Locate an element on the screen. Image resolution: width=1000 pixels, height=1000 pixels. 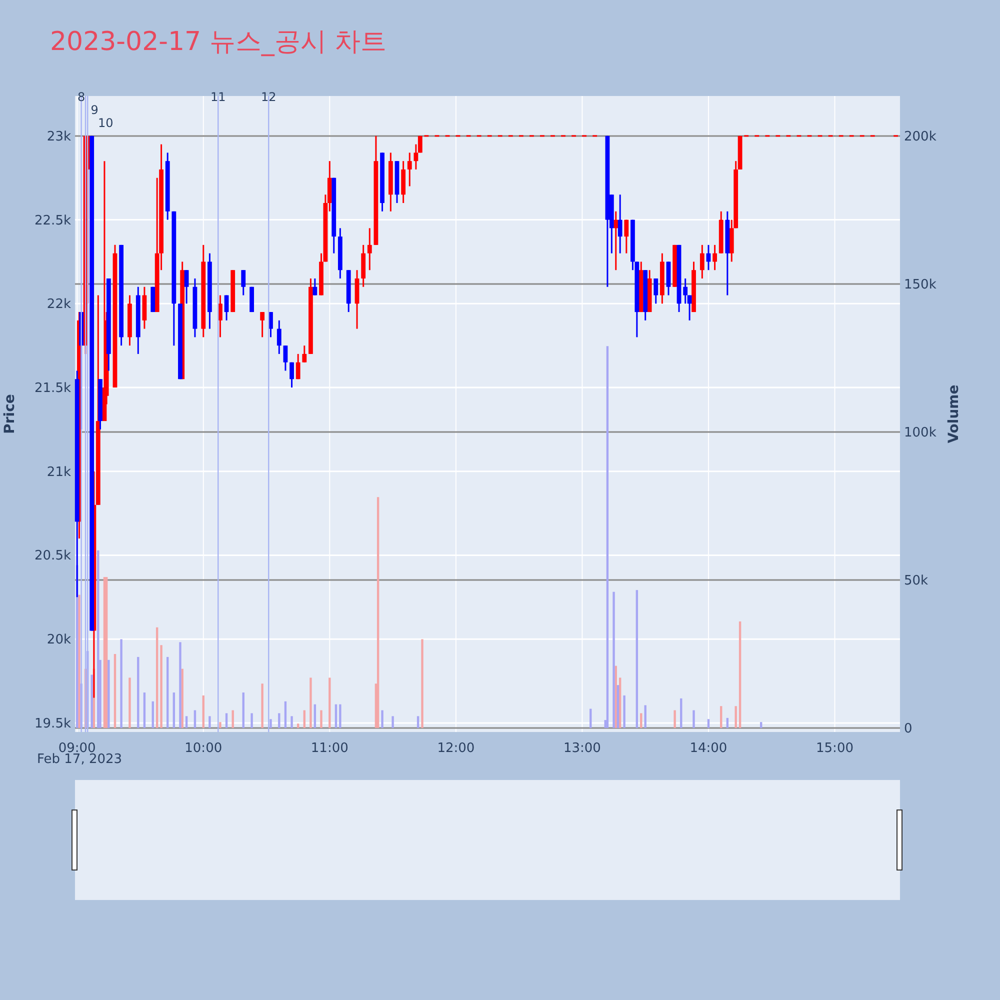
ref-line: 11 is located at coordinates (218, 411).